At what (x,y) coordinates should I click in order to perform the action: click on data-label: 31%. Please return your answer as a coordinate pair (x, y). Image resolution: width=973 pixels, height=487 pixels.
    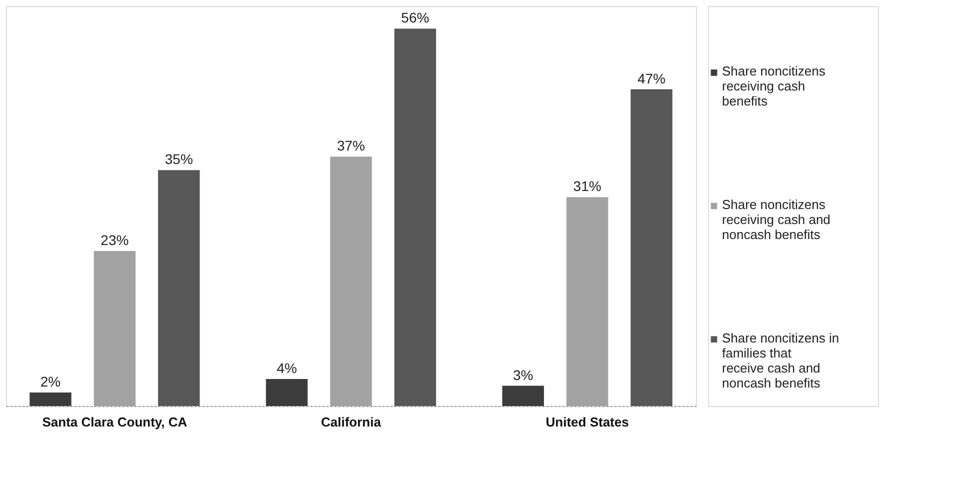
    Looking at the image, I should click on (587, 186).